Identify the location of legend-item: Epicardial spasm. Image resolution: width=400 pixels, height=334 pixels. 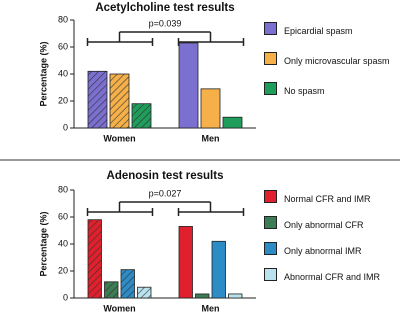
(332, 29).